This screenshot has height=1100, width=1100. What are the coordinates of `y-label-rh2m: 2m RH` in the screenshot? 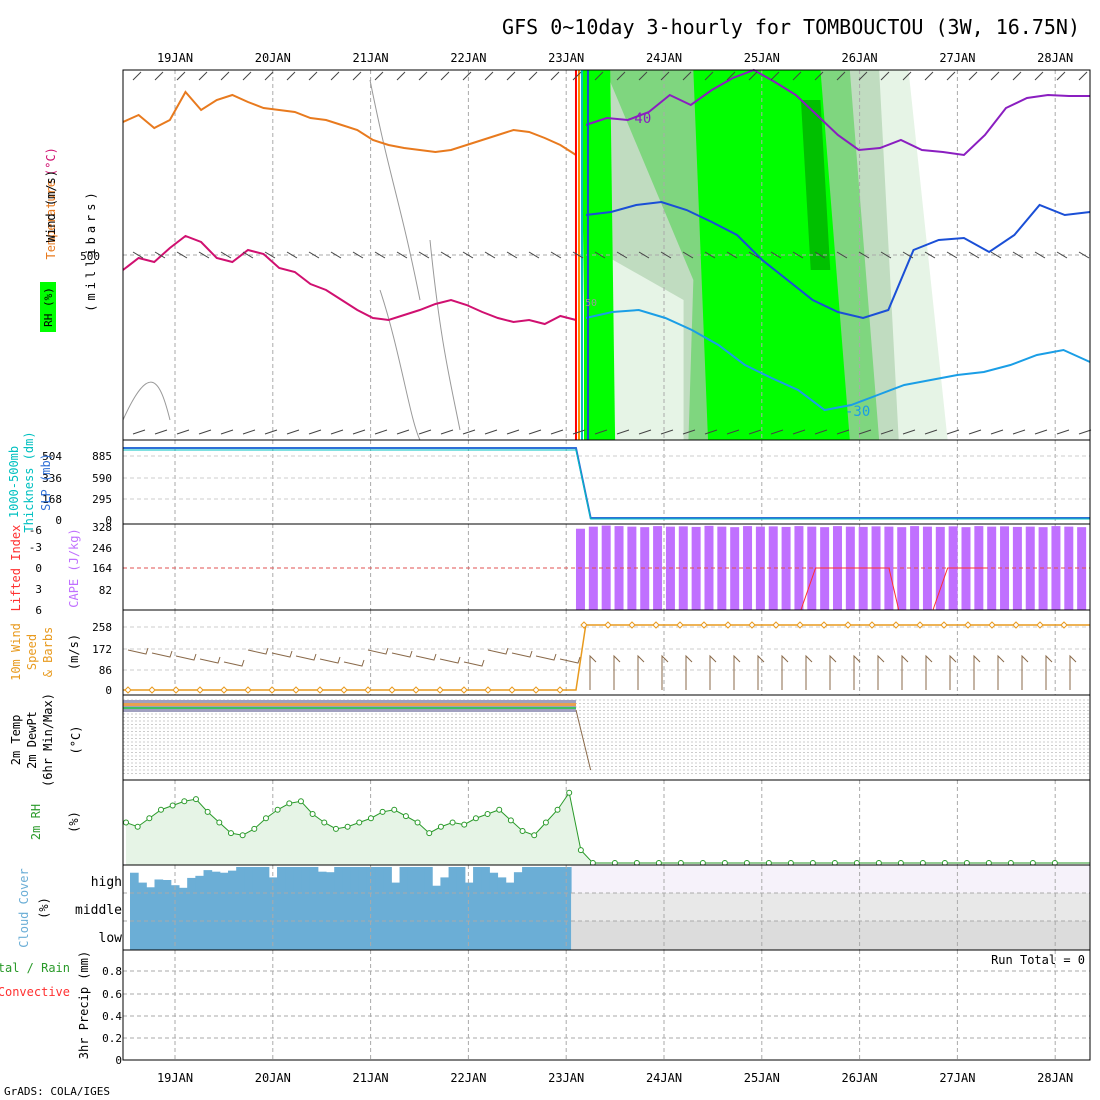 It's located at (36, 822).